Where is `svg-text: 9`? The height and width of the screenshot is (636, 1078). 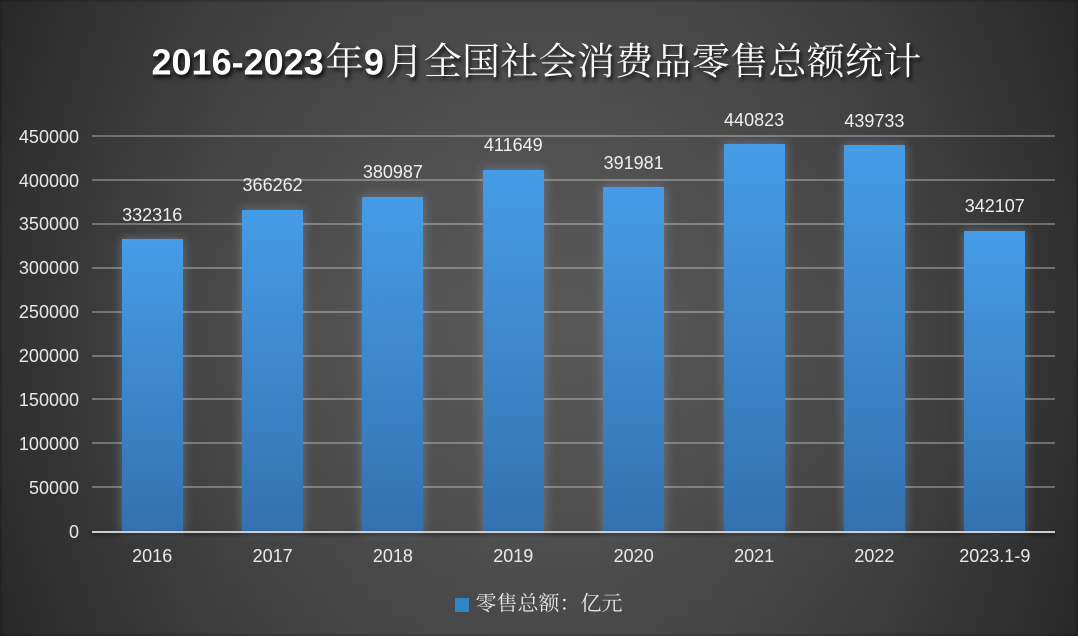
svg-text: 9 is located at coordinates (374, 62).